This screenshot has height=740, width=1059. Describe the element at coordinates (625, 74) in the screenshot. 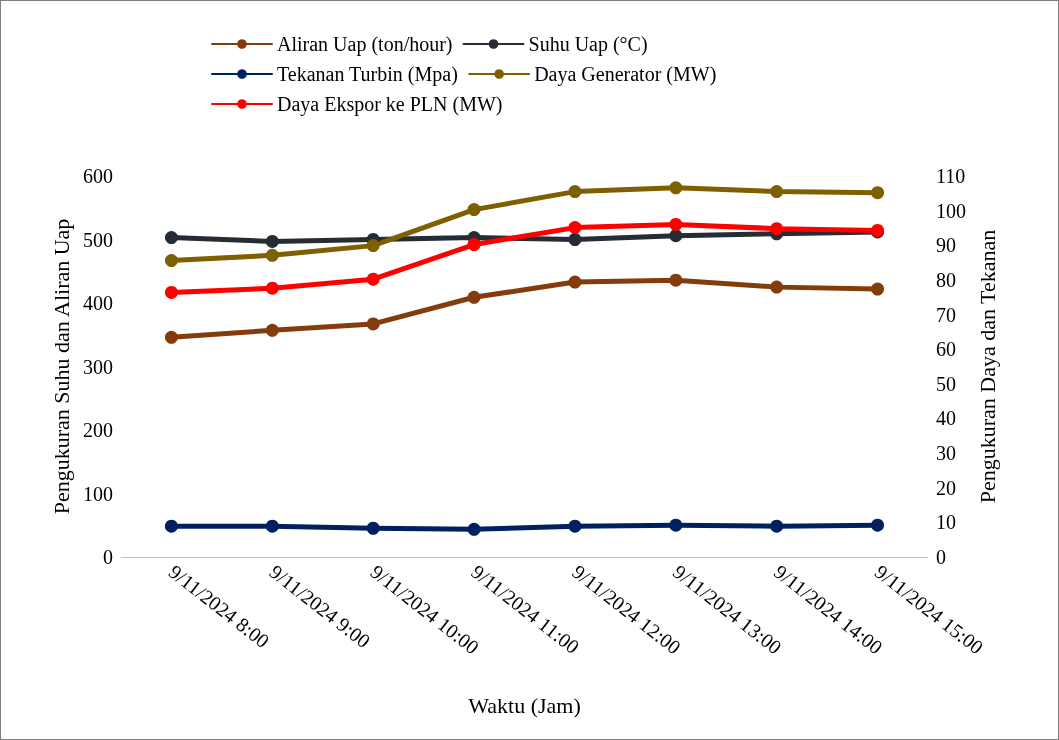

I see `legend-label: Daya Generator (MW)` at that location.